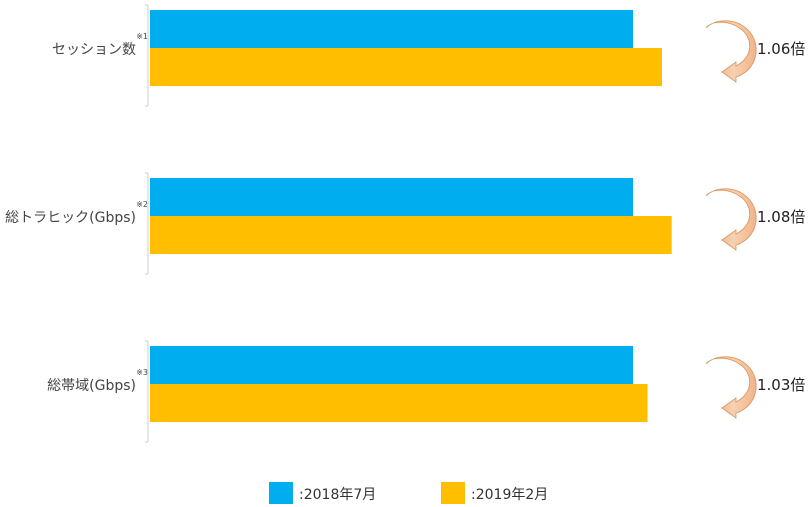  What do you see at coordinates (408, 493) in the screenshot?
I see `legend: :2018年7月 :2019年2月` at bounding box center [408, 493].